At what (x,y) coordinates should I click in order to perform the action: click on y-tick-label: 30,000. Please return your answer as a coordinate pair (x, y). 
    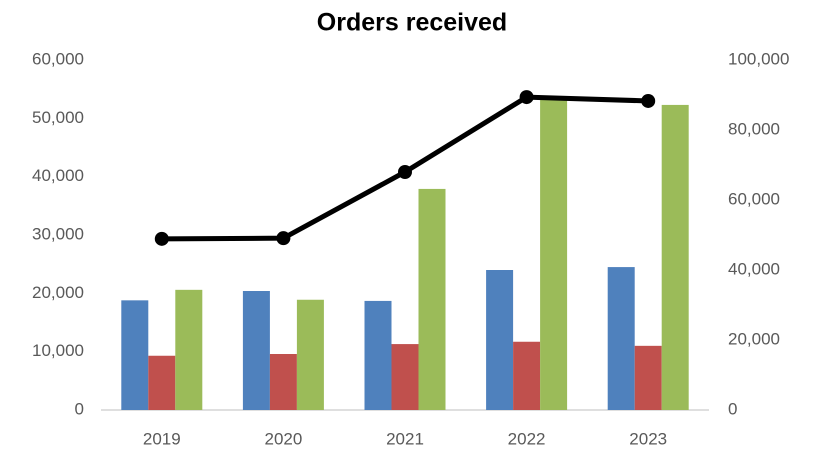
    Looking at the image, I should click on (58, 233).